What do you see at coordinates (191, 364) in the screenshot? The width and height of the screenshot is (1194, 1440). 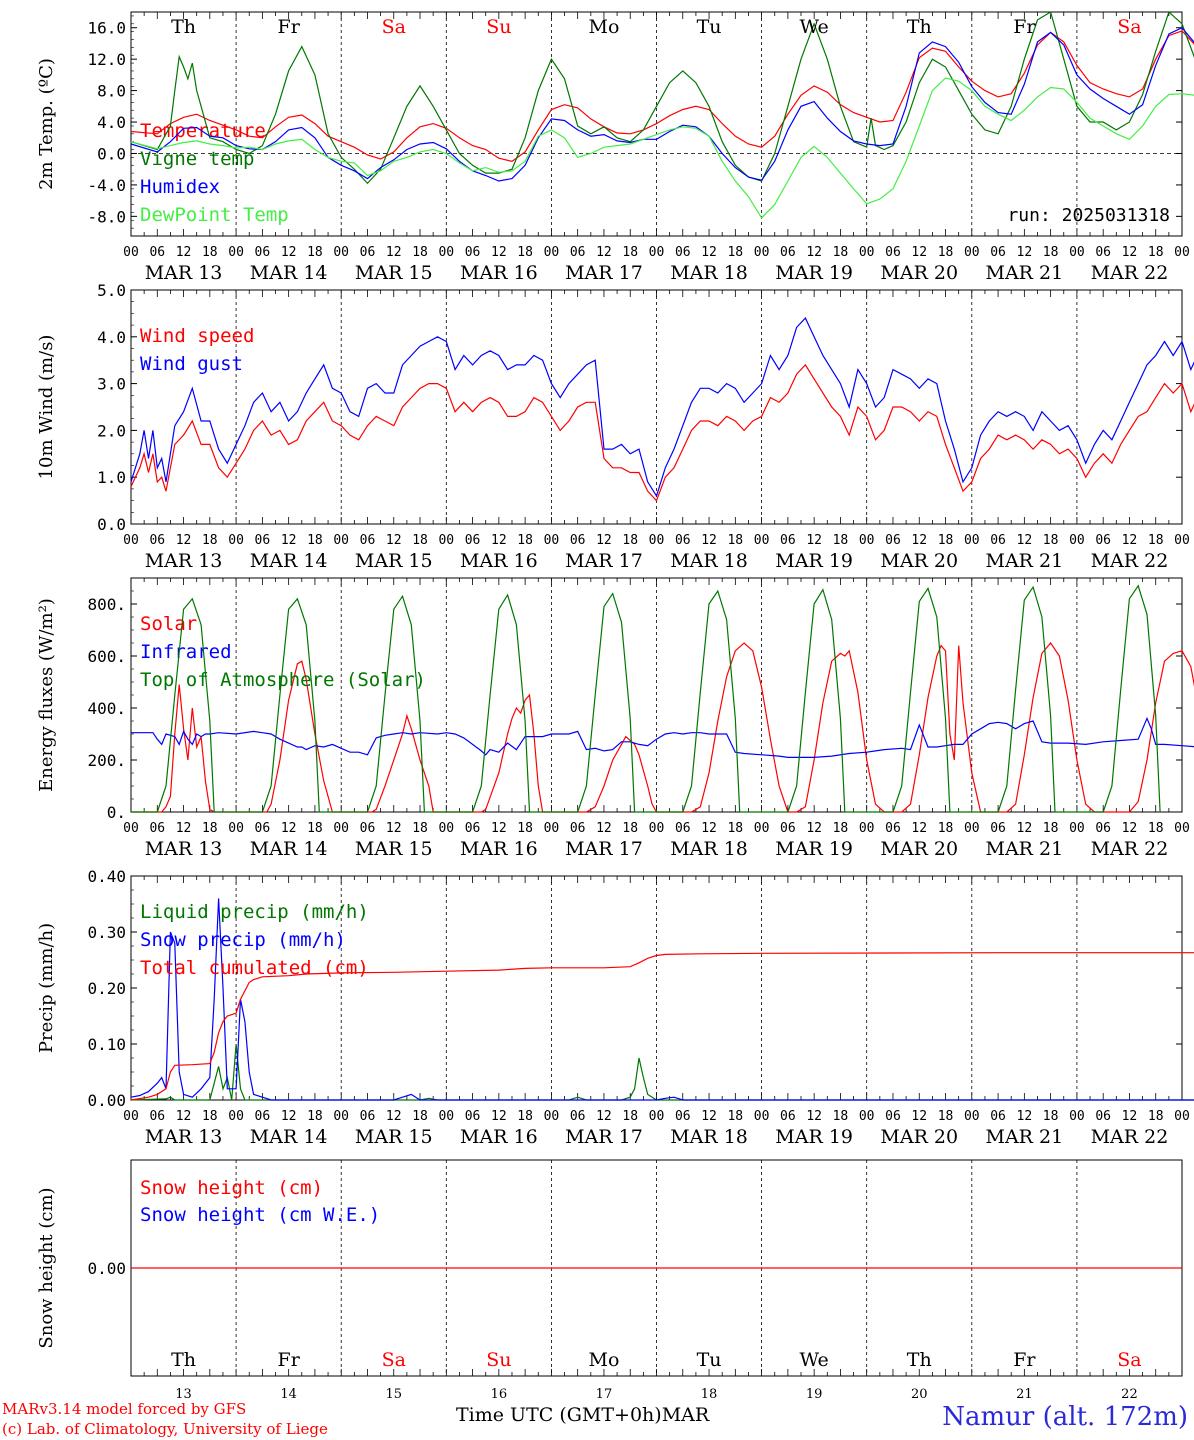 I see `legend-entry: Wind gust` at bounding box center [191, 364].